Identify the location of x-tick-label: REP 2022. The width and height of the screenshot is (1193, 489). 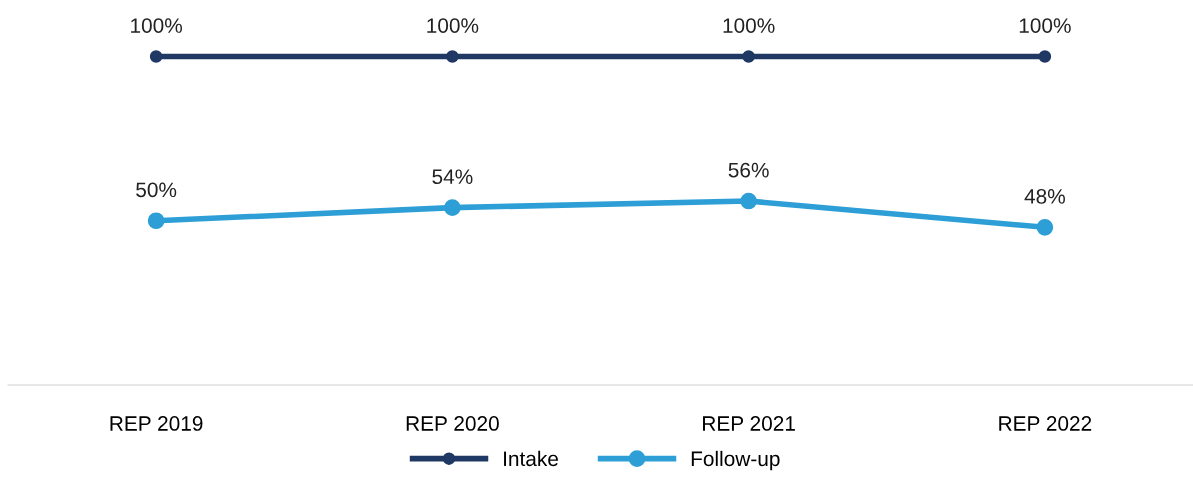
(1045, 423).